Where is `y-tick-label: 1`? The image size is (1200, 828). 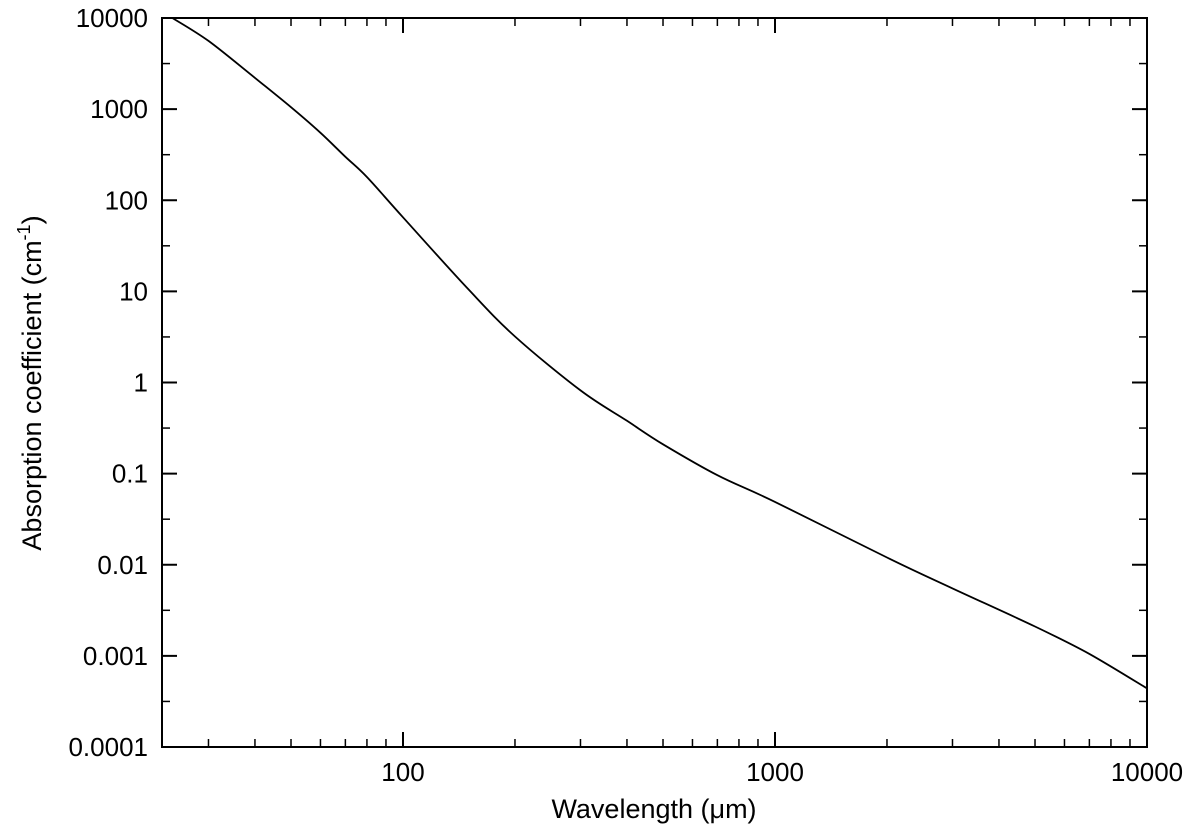
y-tick-label: 1 is located at coordinates (141, 383).